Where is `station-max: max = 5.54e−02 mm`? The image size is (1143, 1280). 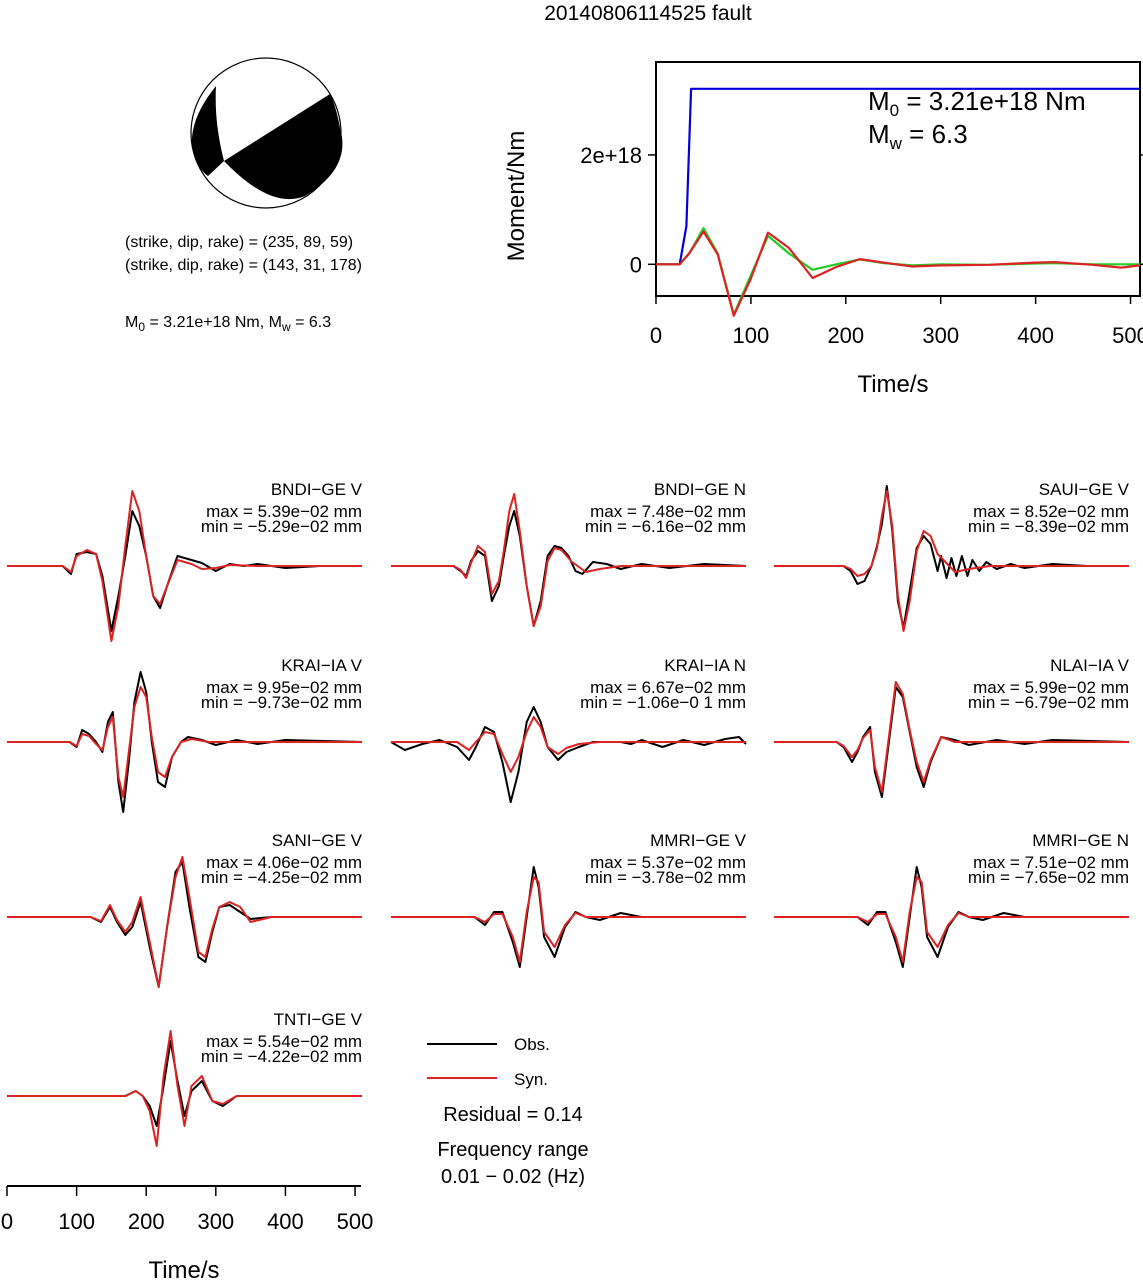
station-max: max = 5.54e−02 mm is located at coordinates (284, 1041).